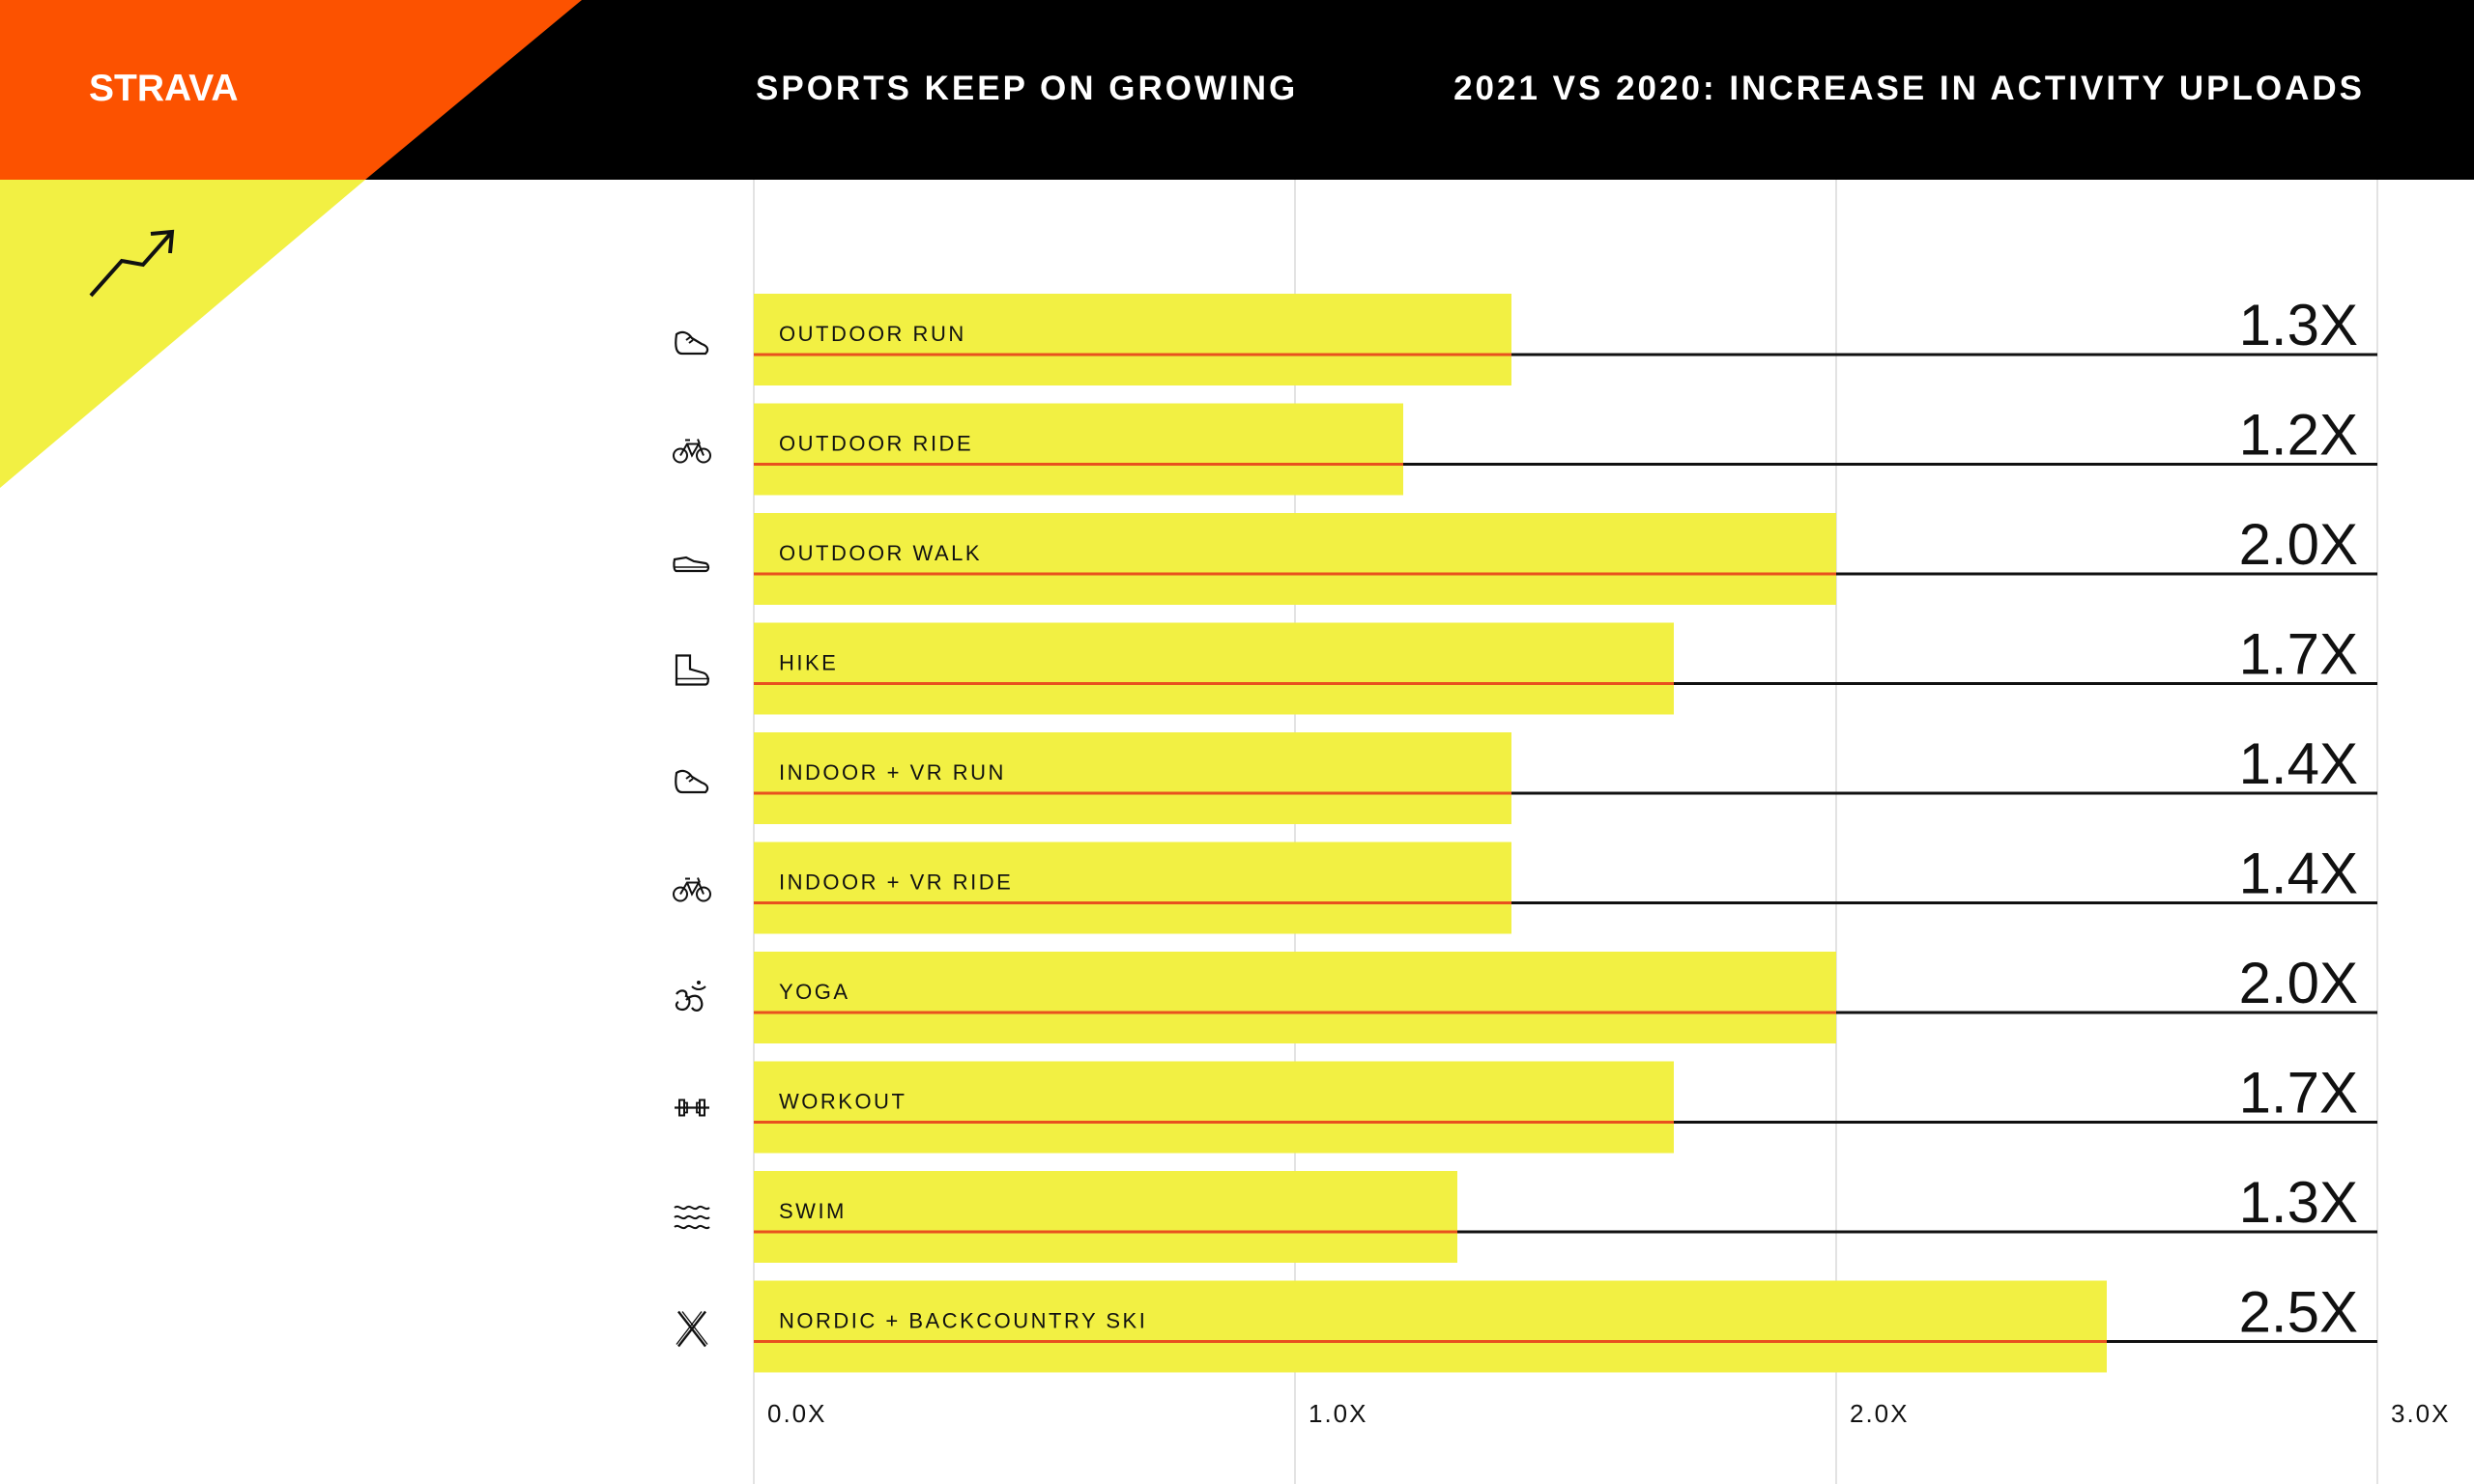  What do you see at coordinates (692, 564) in the screenshot?
I see `walking-shoe-icon` at bounding box center [692, 564].